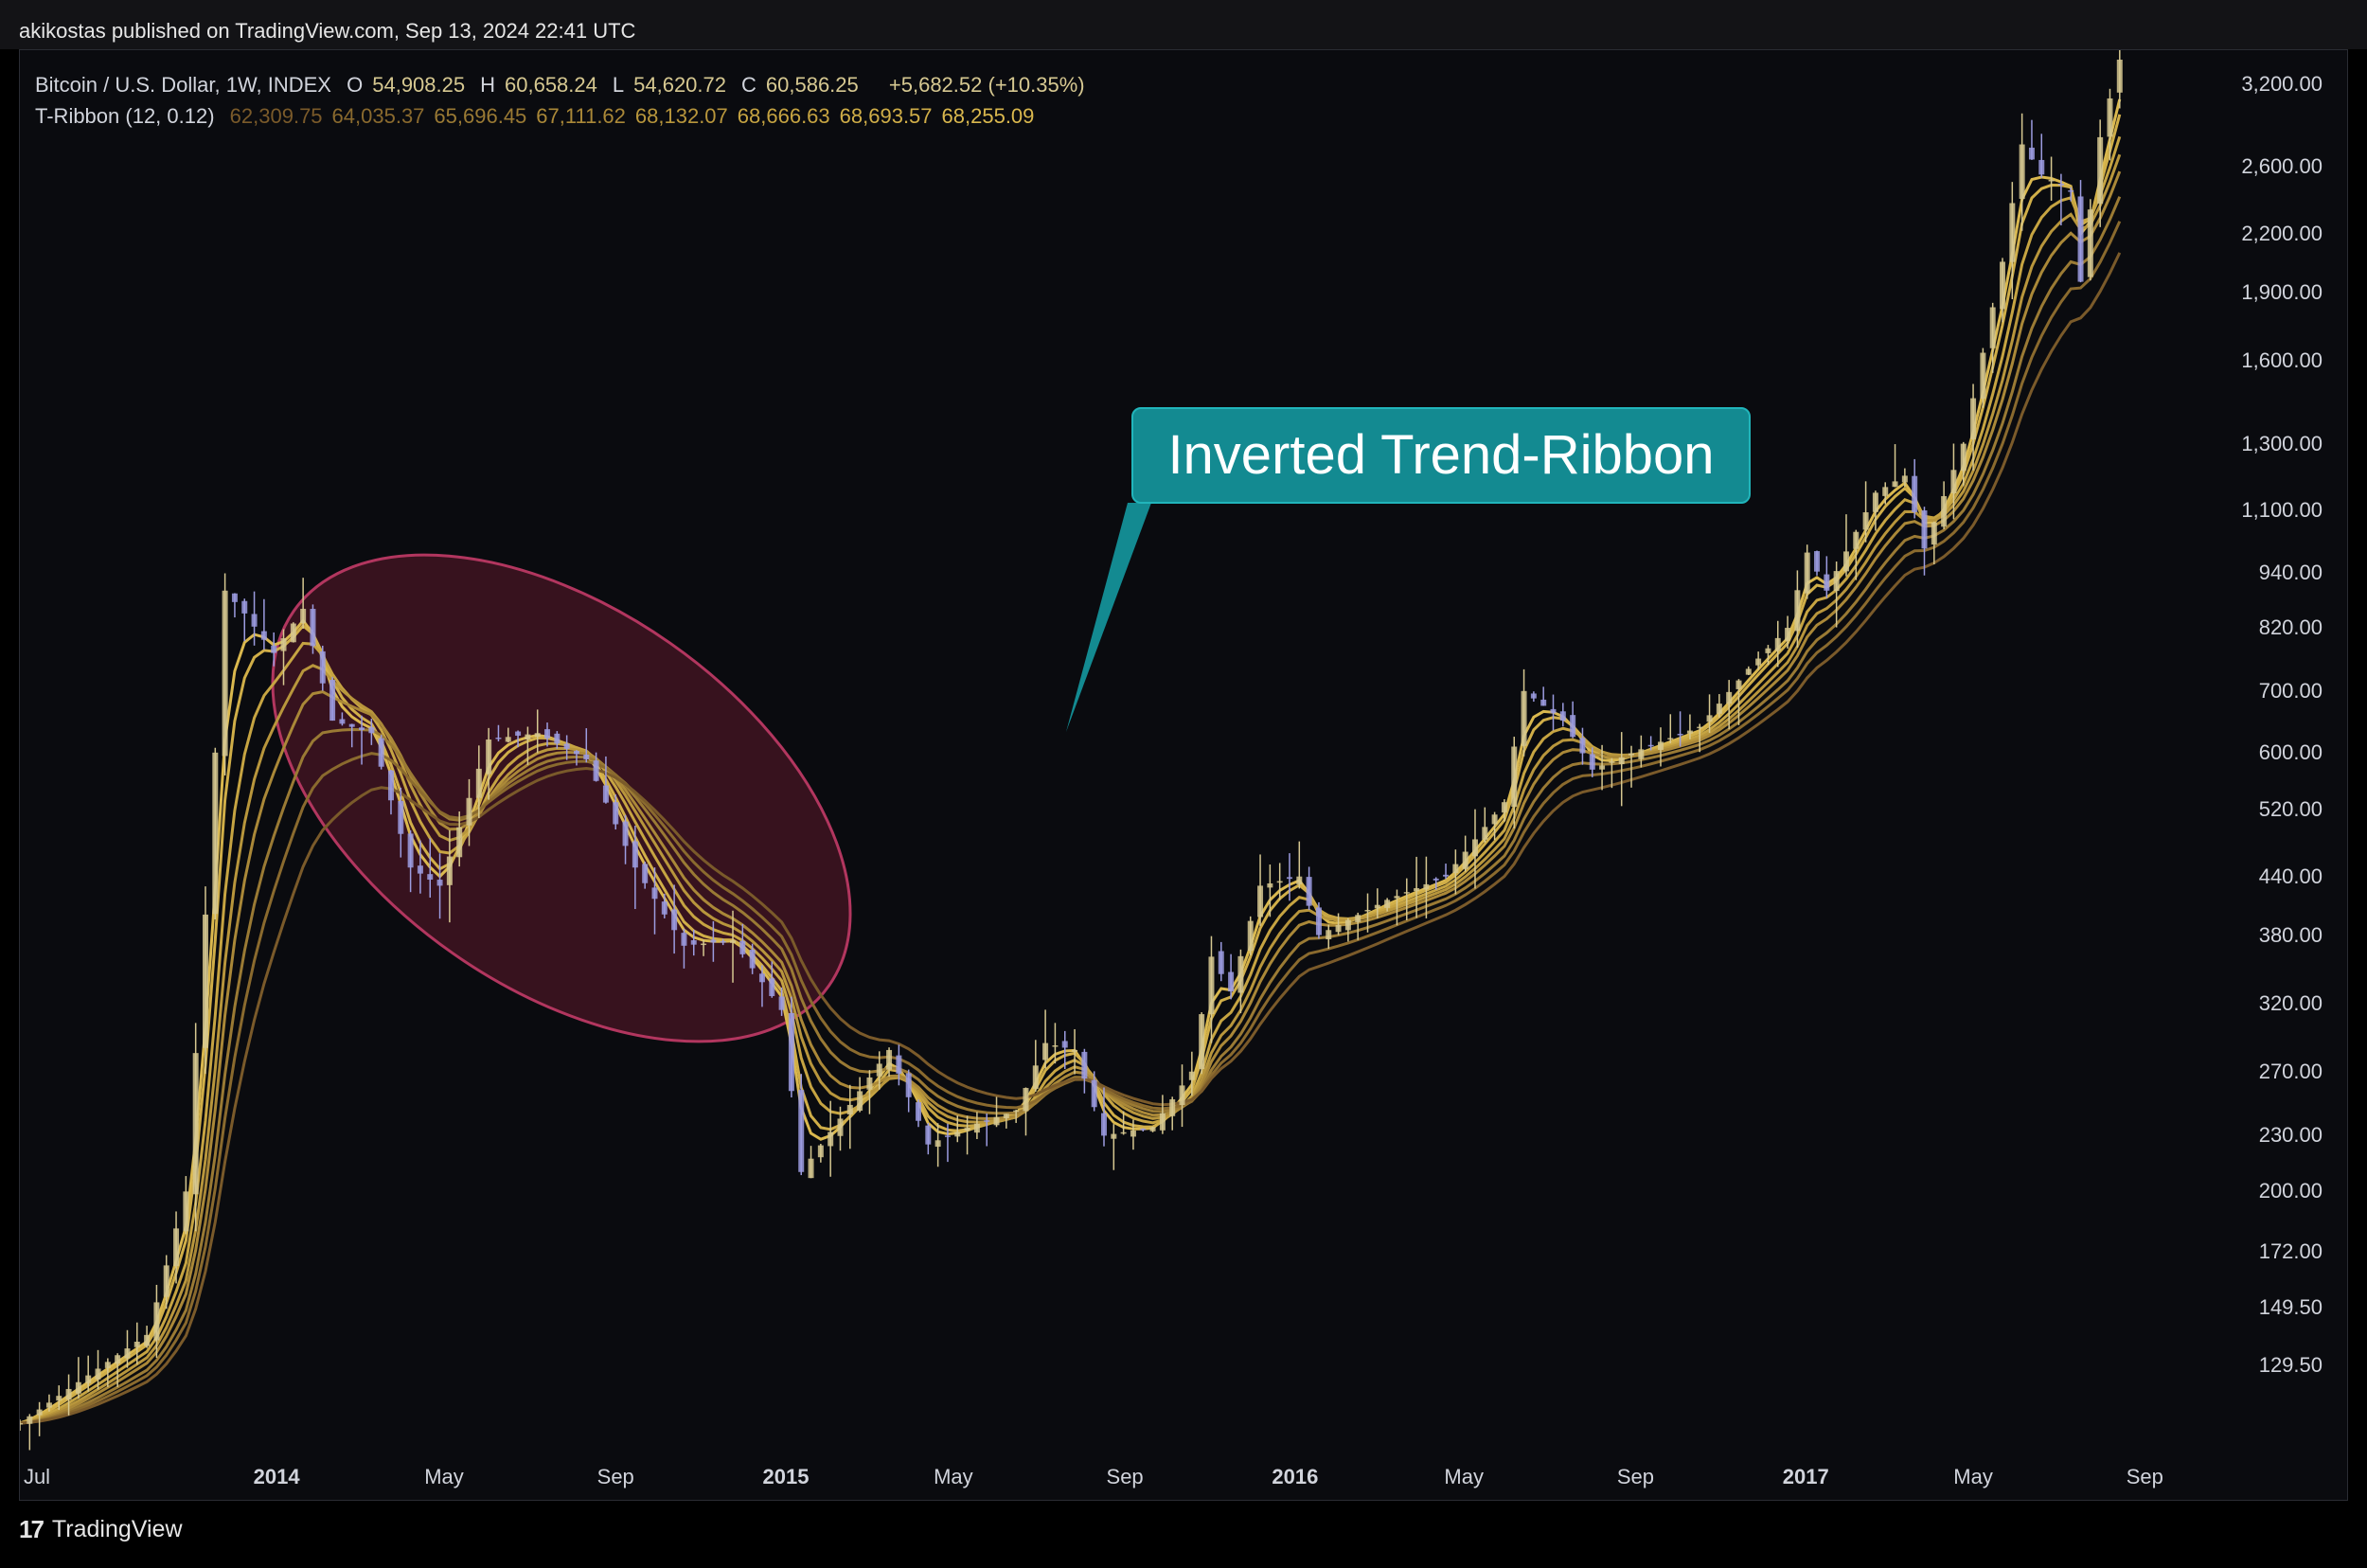 The width and height of the screenshot is (2367, 1568). I want to click on time-tick-label: 2014, so click(276, 1476).